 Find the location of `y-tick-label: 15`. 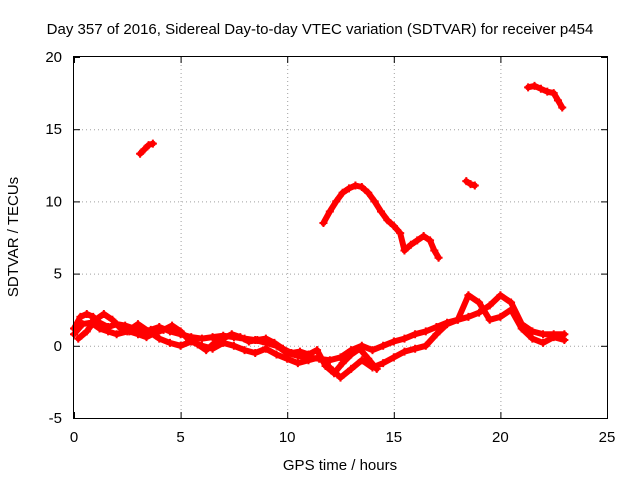

y-tick-label: 15 is located at coordinates (53, 129).